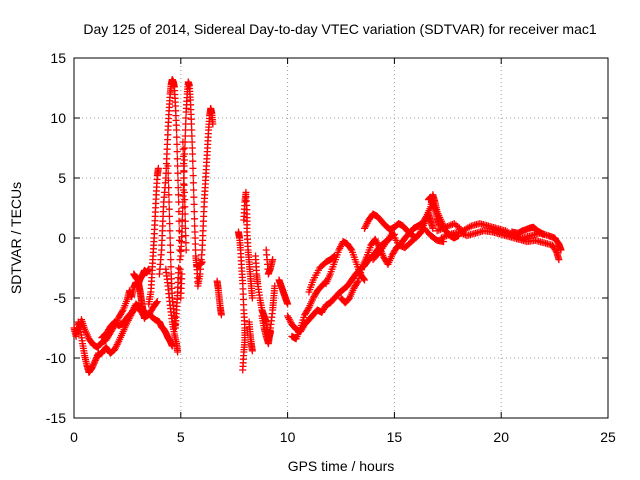 The width and height of the screenshot is (640, 480). I want to click on y-tick-label: -5, so click(60, 298).